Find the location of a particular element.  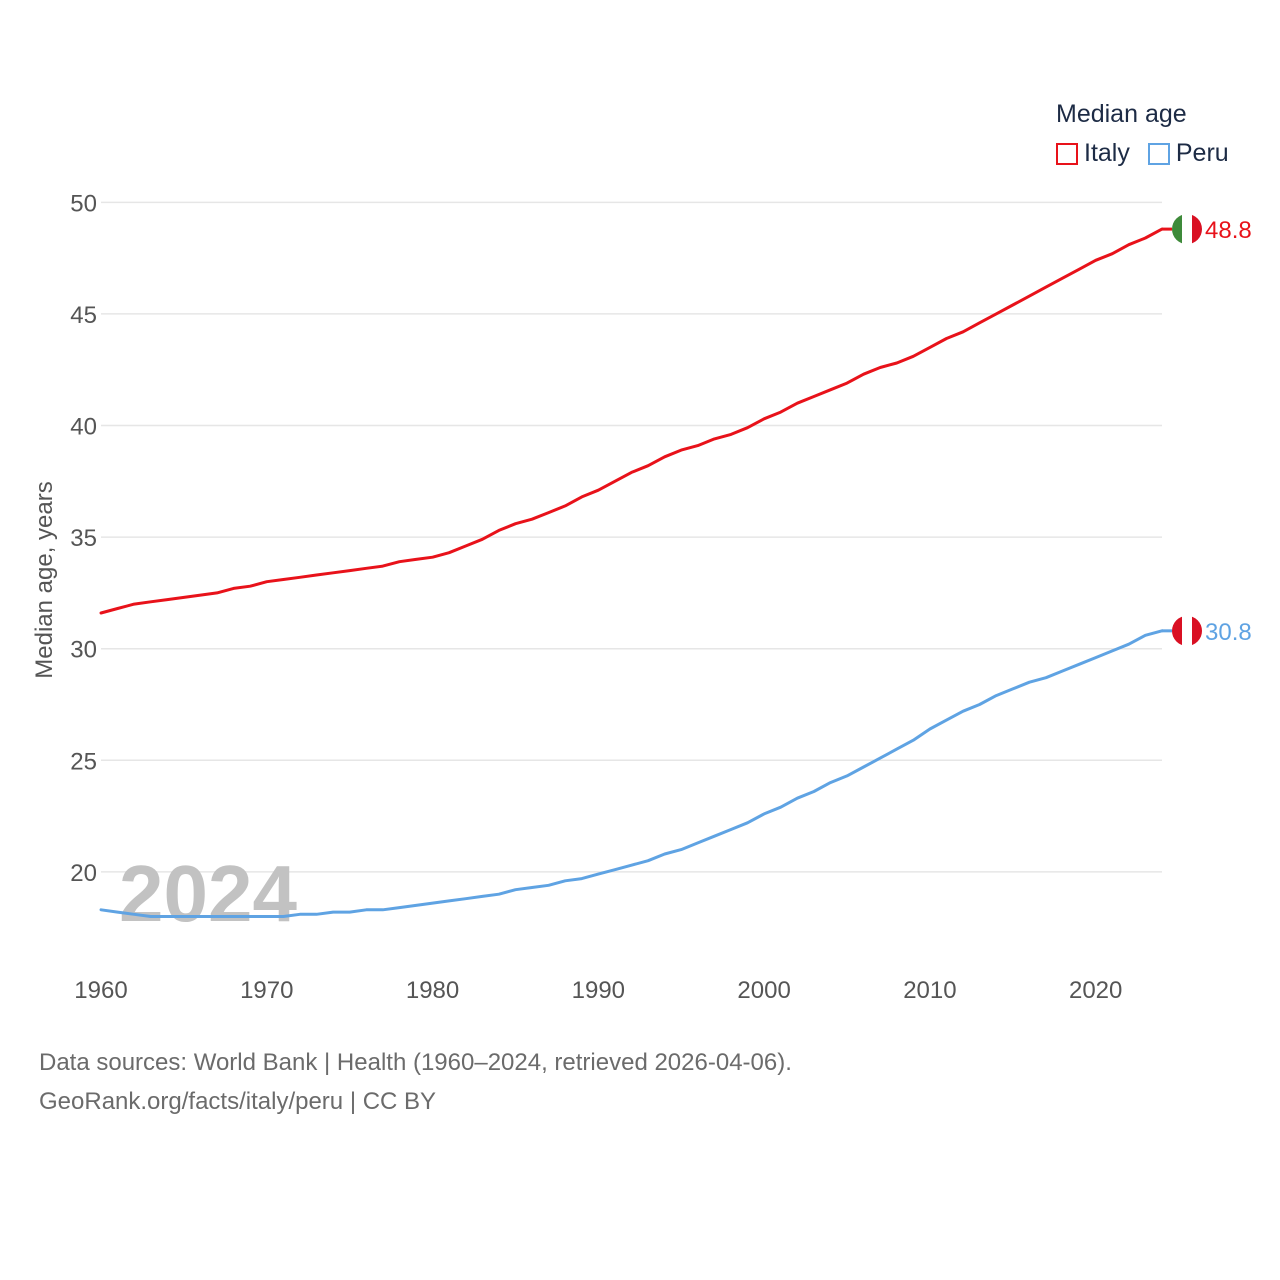

x-tick-label: 1970 is located at coordinates (266, 990).